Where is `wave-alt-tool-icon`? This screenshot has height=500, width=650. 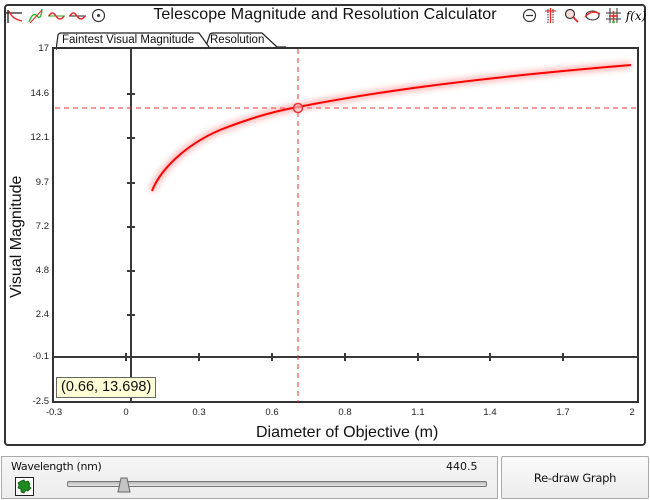 wave-alt-tool-icon is located at coordinates (77, 15).